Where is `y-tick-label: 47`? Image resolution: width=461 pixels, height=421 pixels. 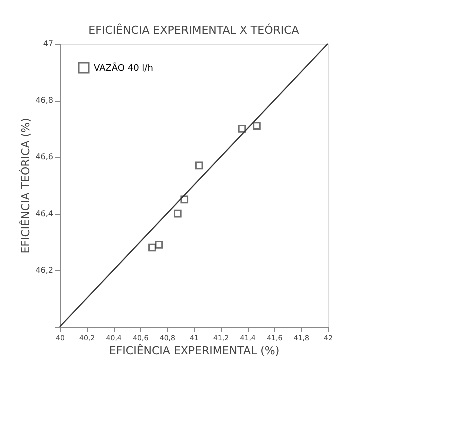
y-tick-label: 47 is located at coordinates (48, 44).